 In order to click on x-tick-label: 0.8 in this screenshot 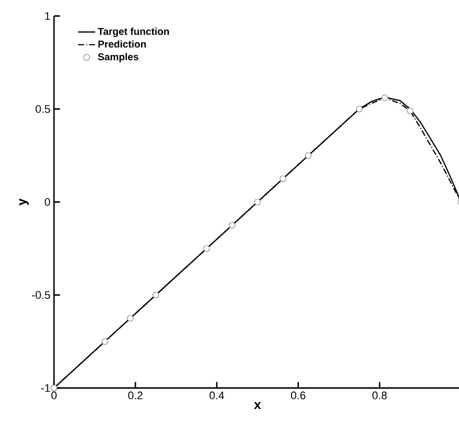, I will do `click(379, 396)`.